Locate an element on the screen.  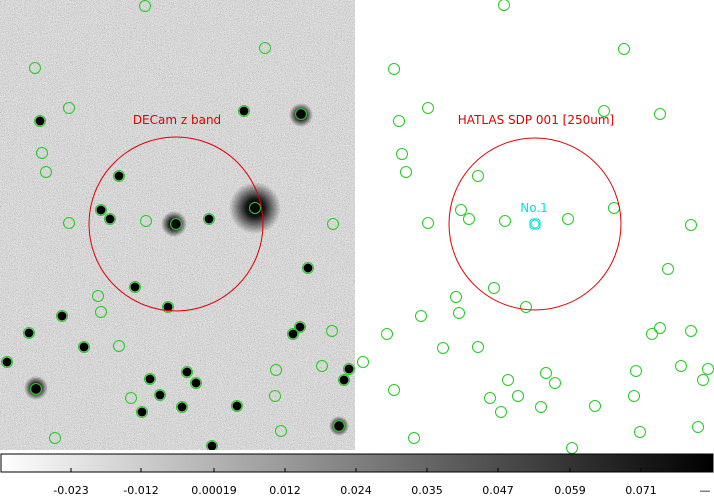
colorbar-tick-label: -0.023 is located at coordinates (70, 490).